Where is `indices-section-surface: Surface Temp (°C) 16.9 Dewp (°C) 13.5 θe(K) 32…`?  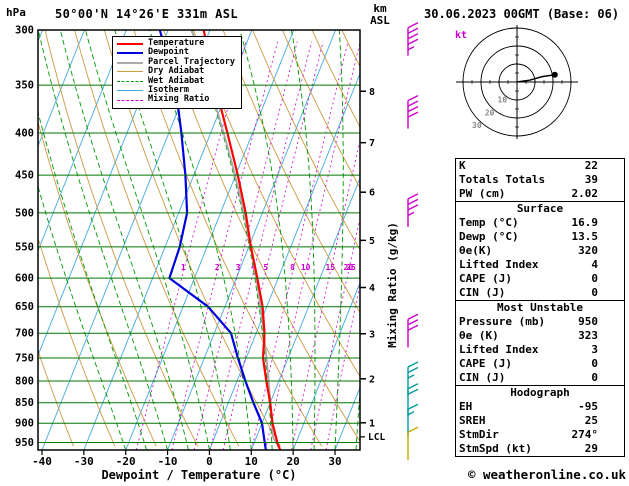 indices-section-surface: Surface Temp (°C) 16.9 Dewp (°C) 13.5 θe(K) 32… is located at coordinates (540, 250).